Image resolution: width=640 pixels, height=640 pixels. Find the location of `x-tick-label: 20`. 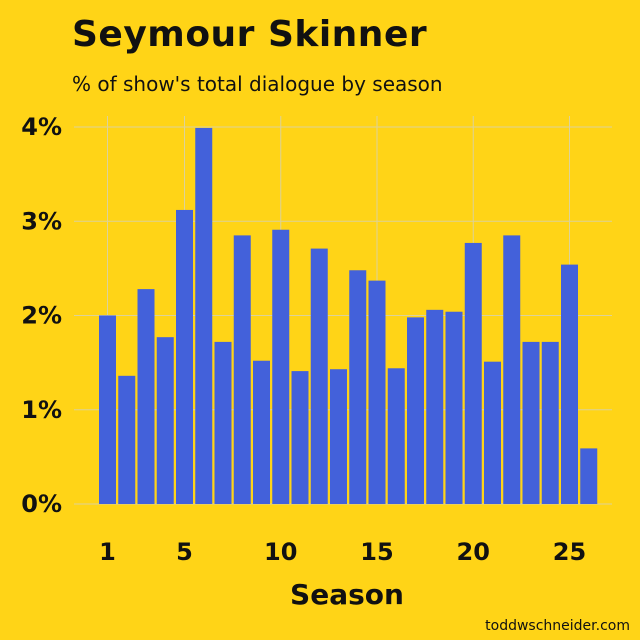

x-tick-label: 20 is located at coordinates (473, 552).